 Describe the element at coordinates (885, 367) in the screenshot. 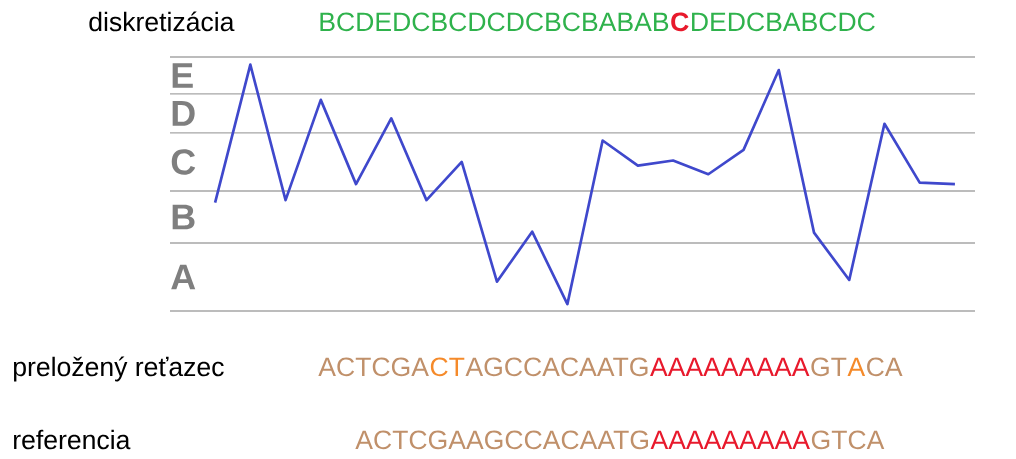

I see `text: CA` at that location.